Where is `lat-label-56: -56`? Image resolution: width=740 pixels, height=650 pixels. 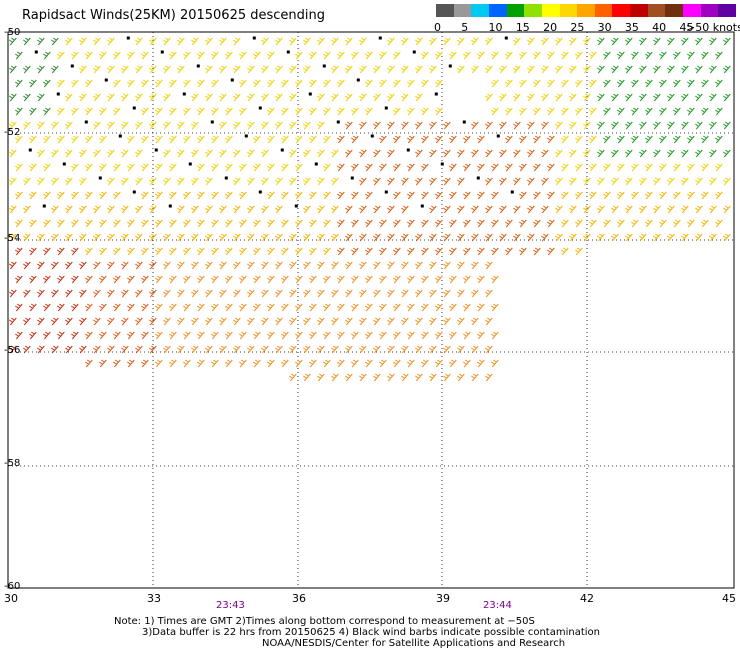
lat-label-56: -56 is located at coordinates (12, 350).